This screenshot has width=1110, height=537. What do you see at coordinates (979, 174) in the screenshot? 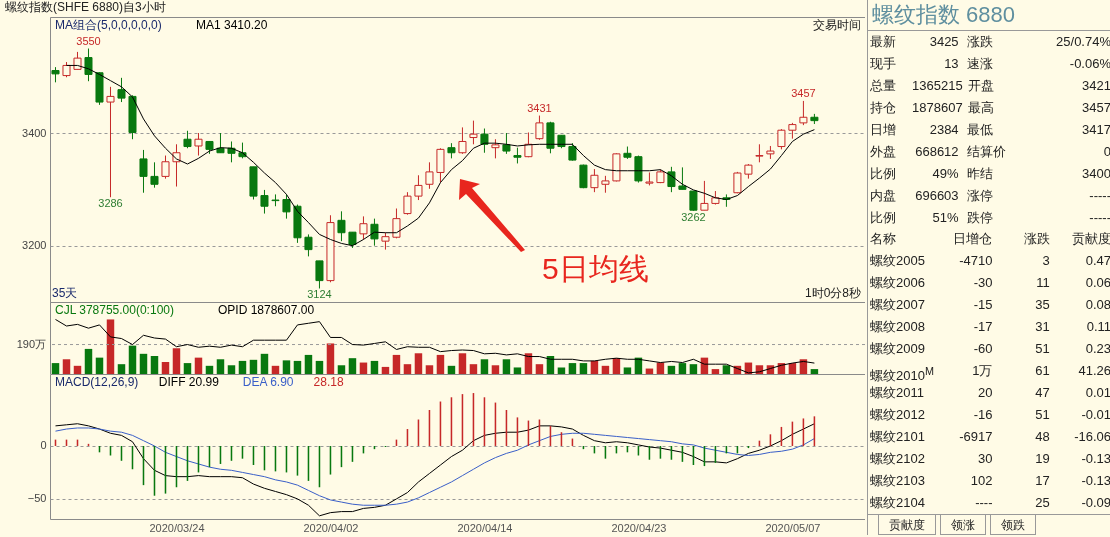
I see `text: 昨结` at bounding box center [979, 174].